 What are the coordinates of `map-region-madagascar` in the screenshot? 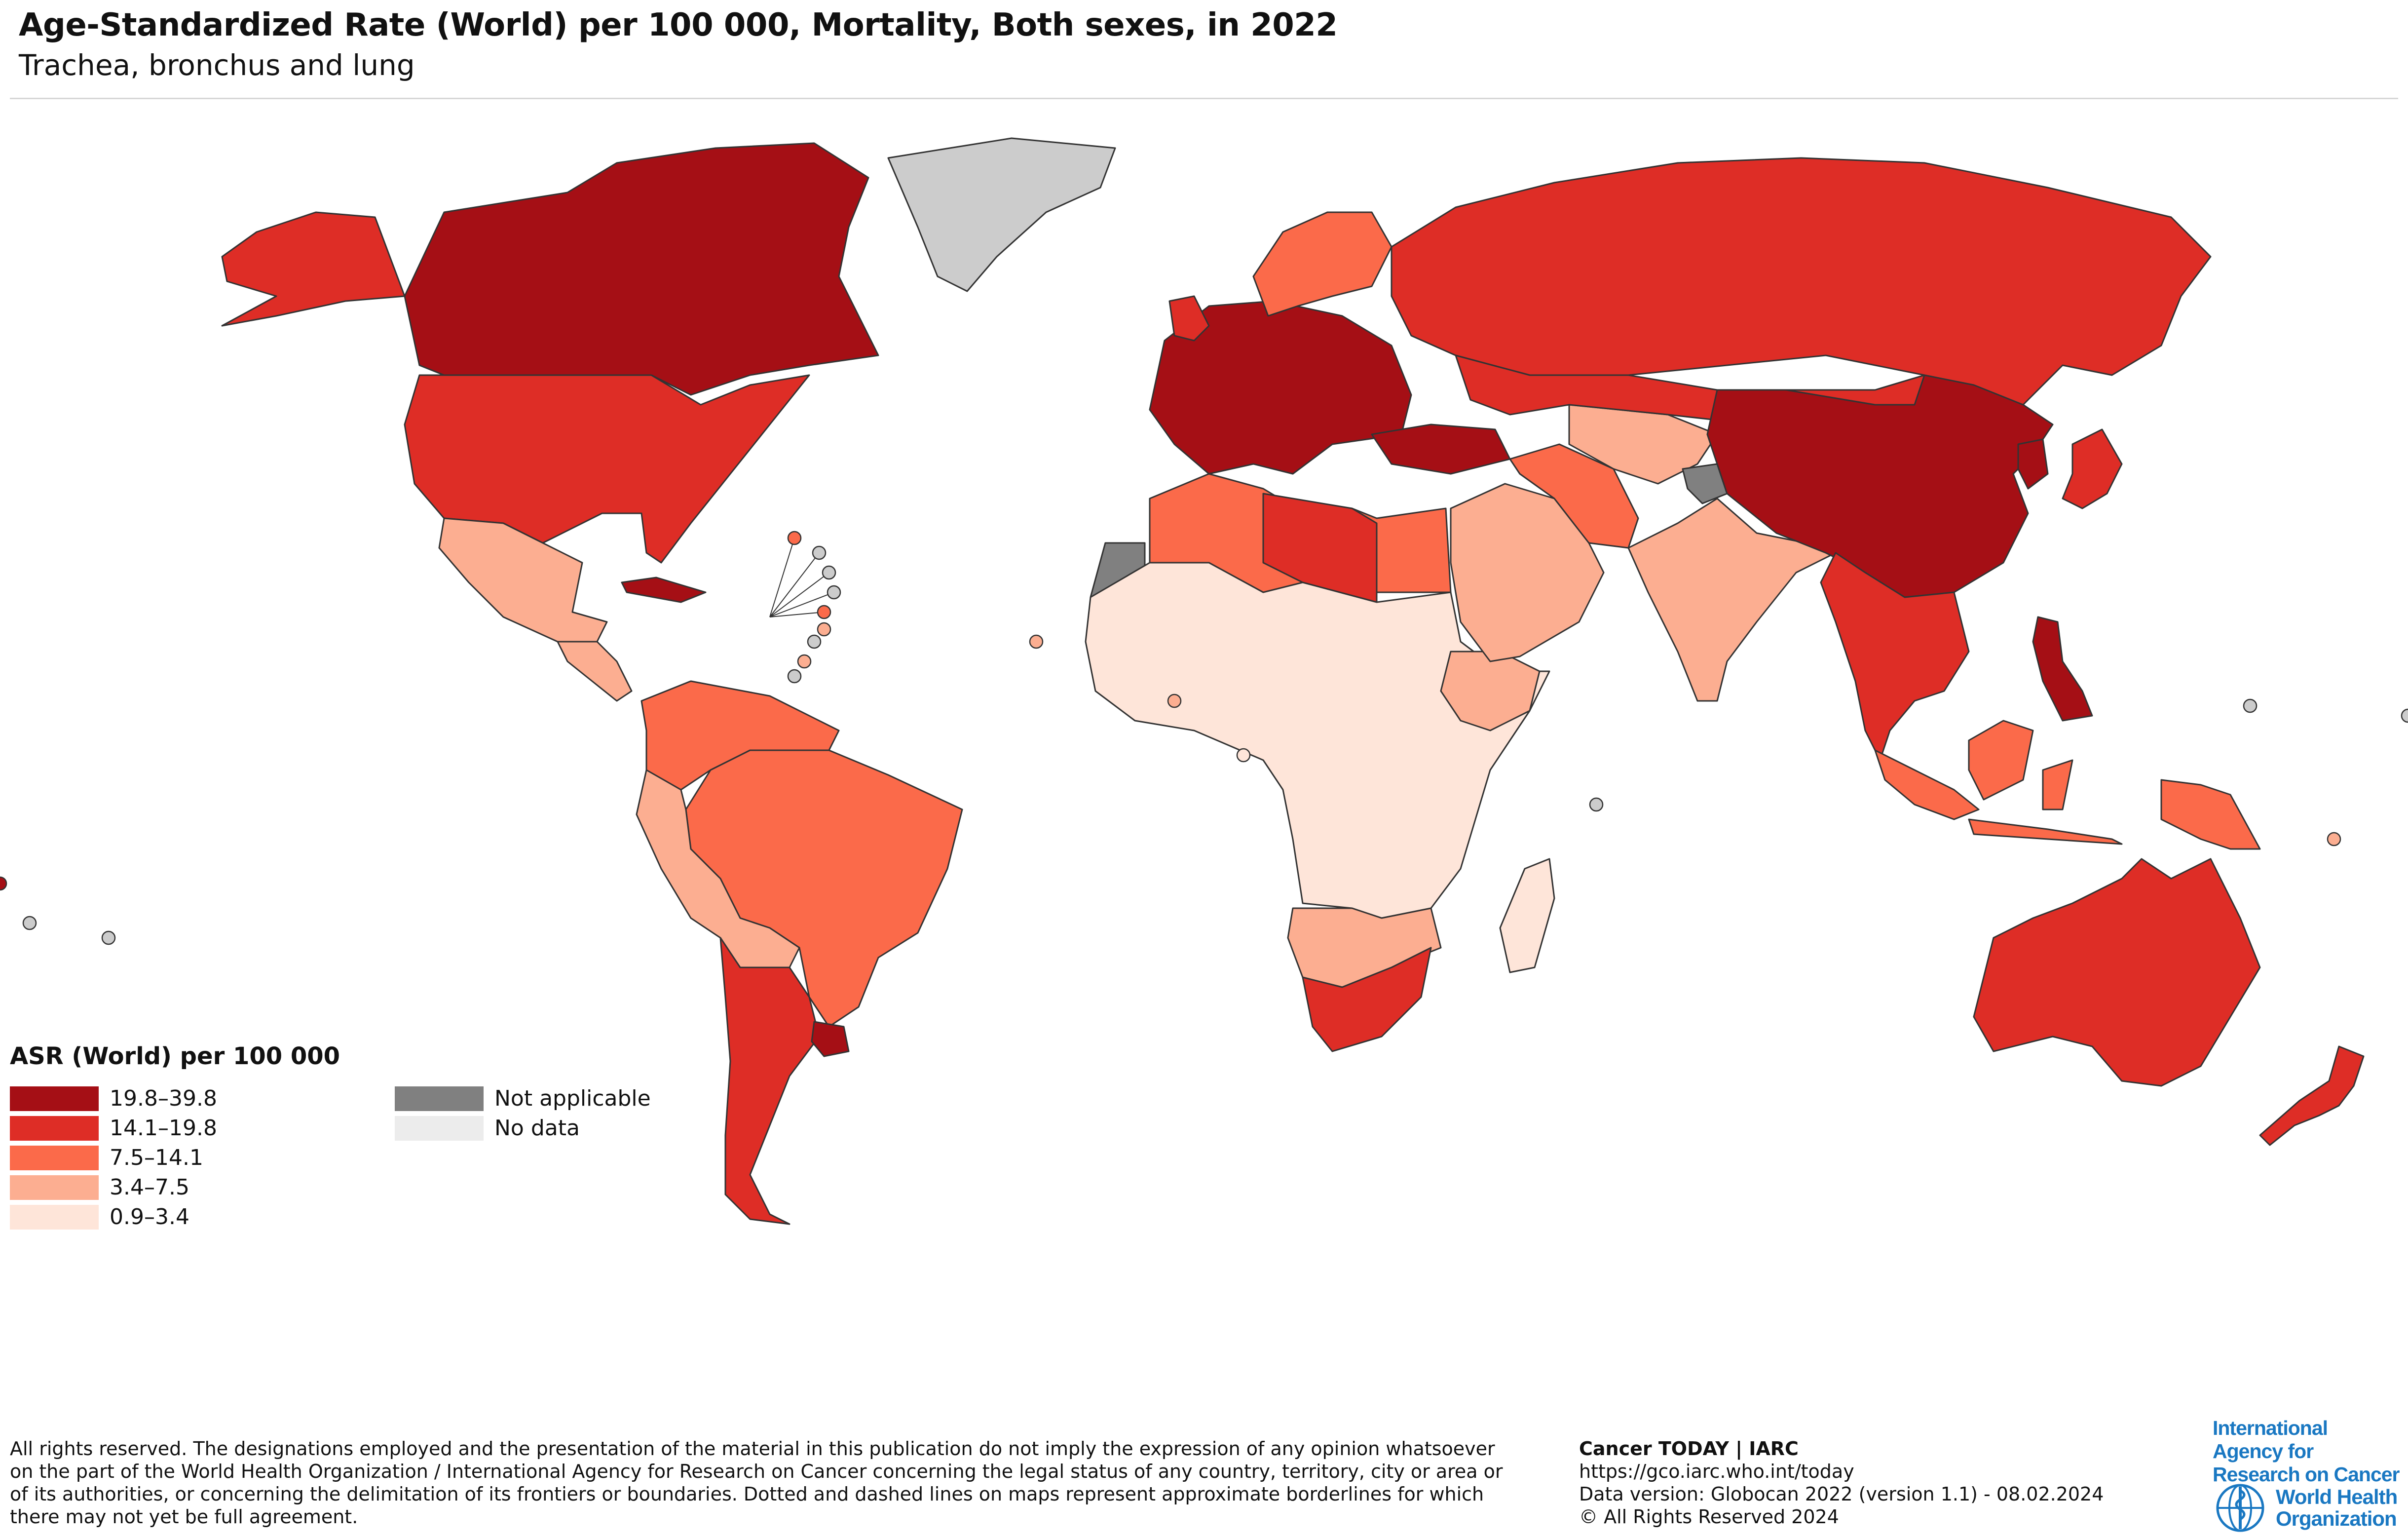 It's located at (1527, 915).